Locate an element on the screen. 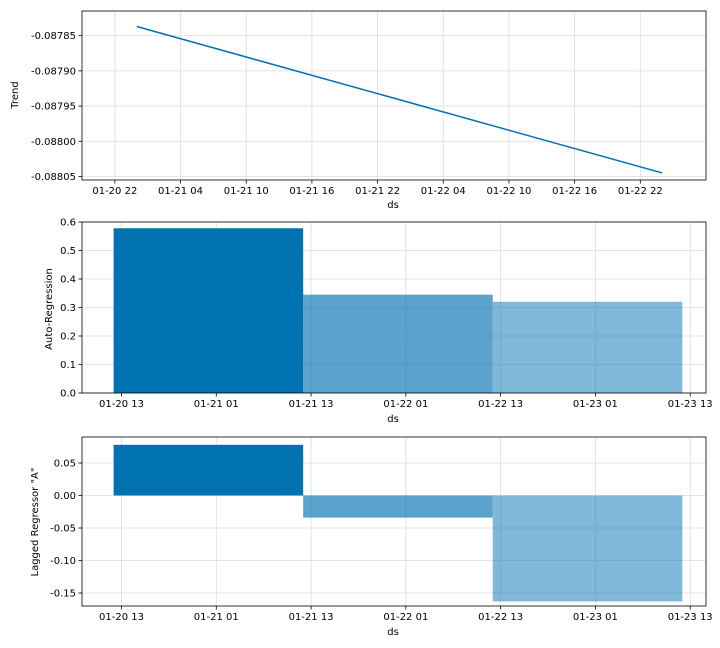  lagged-regressor-y-tick-label: -0.10 is located at coordinates (63, 561).